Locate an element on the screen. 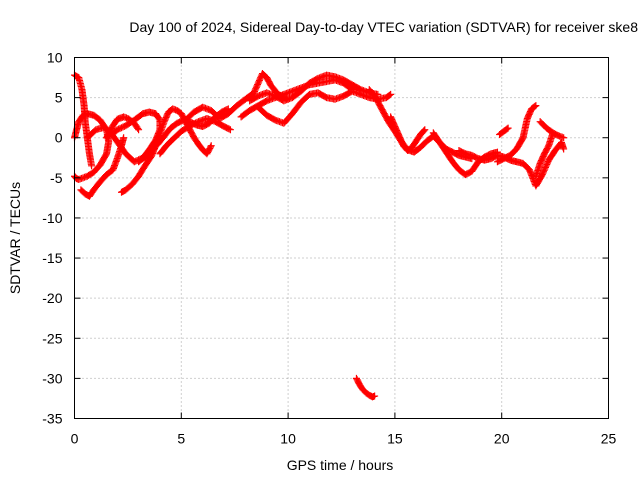  y-axis-label: SDTVAR / TECUs is located at coordinates (15, 238).